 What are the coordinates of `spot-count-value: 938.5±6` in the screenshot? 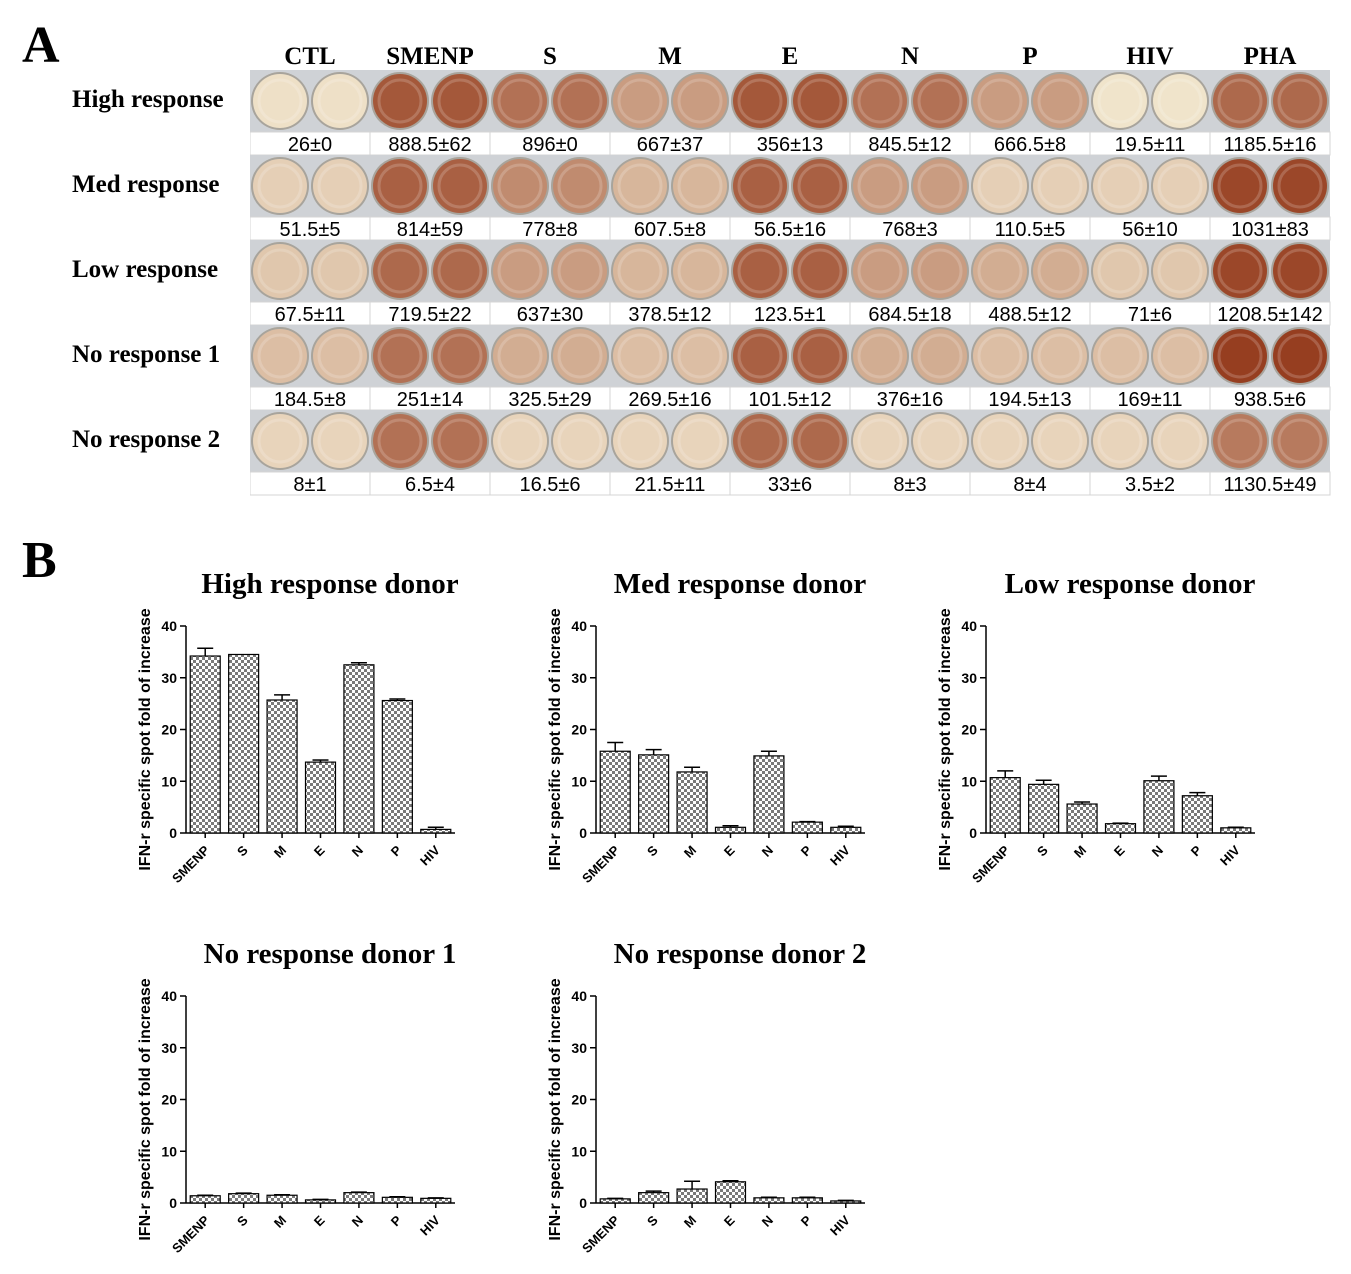 It's located at (1270, 400).